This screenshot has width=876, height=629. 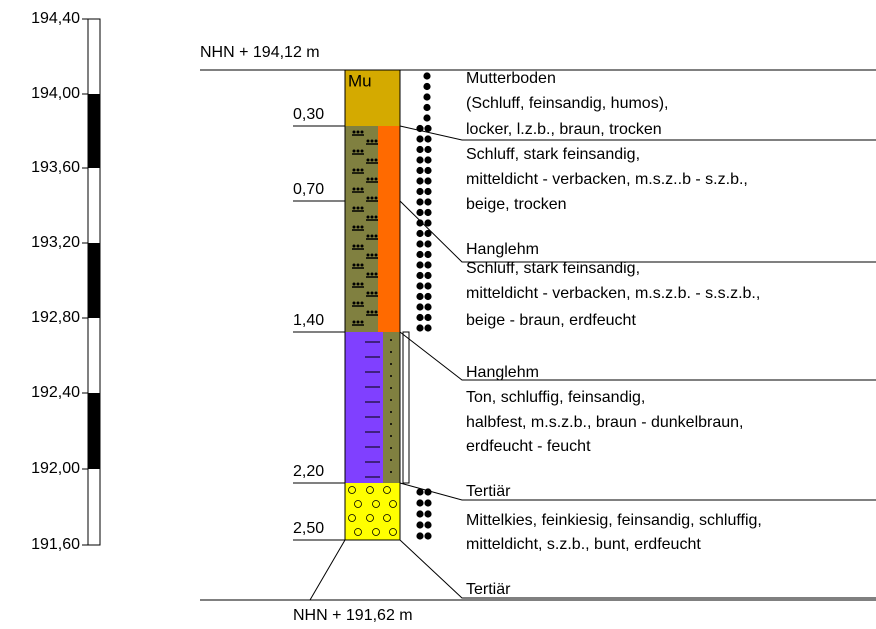 What do you see at coordinates (511, 78) in the screenshot?
I see `description: Mutterboden` at bounding box center [511, 78].